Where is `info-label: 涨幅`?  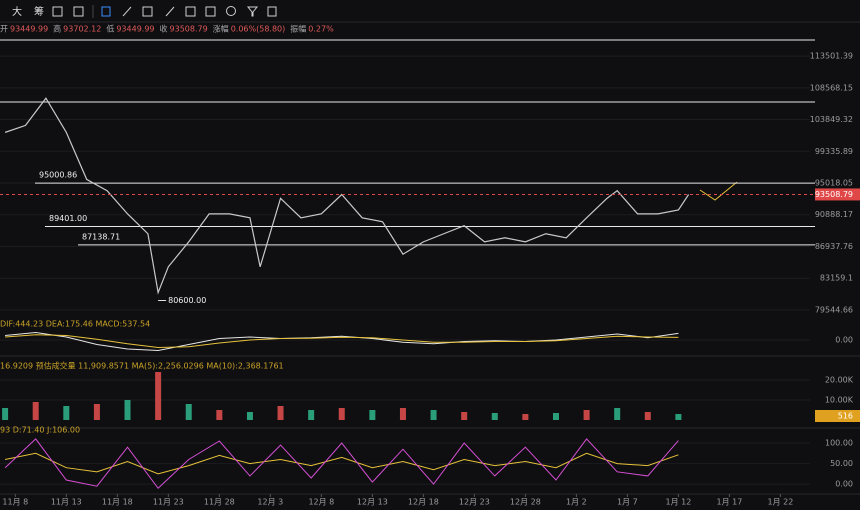
info-label: 涨幅 is located at coordinates (221, 29).